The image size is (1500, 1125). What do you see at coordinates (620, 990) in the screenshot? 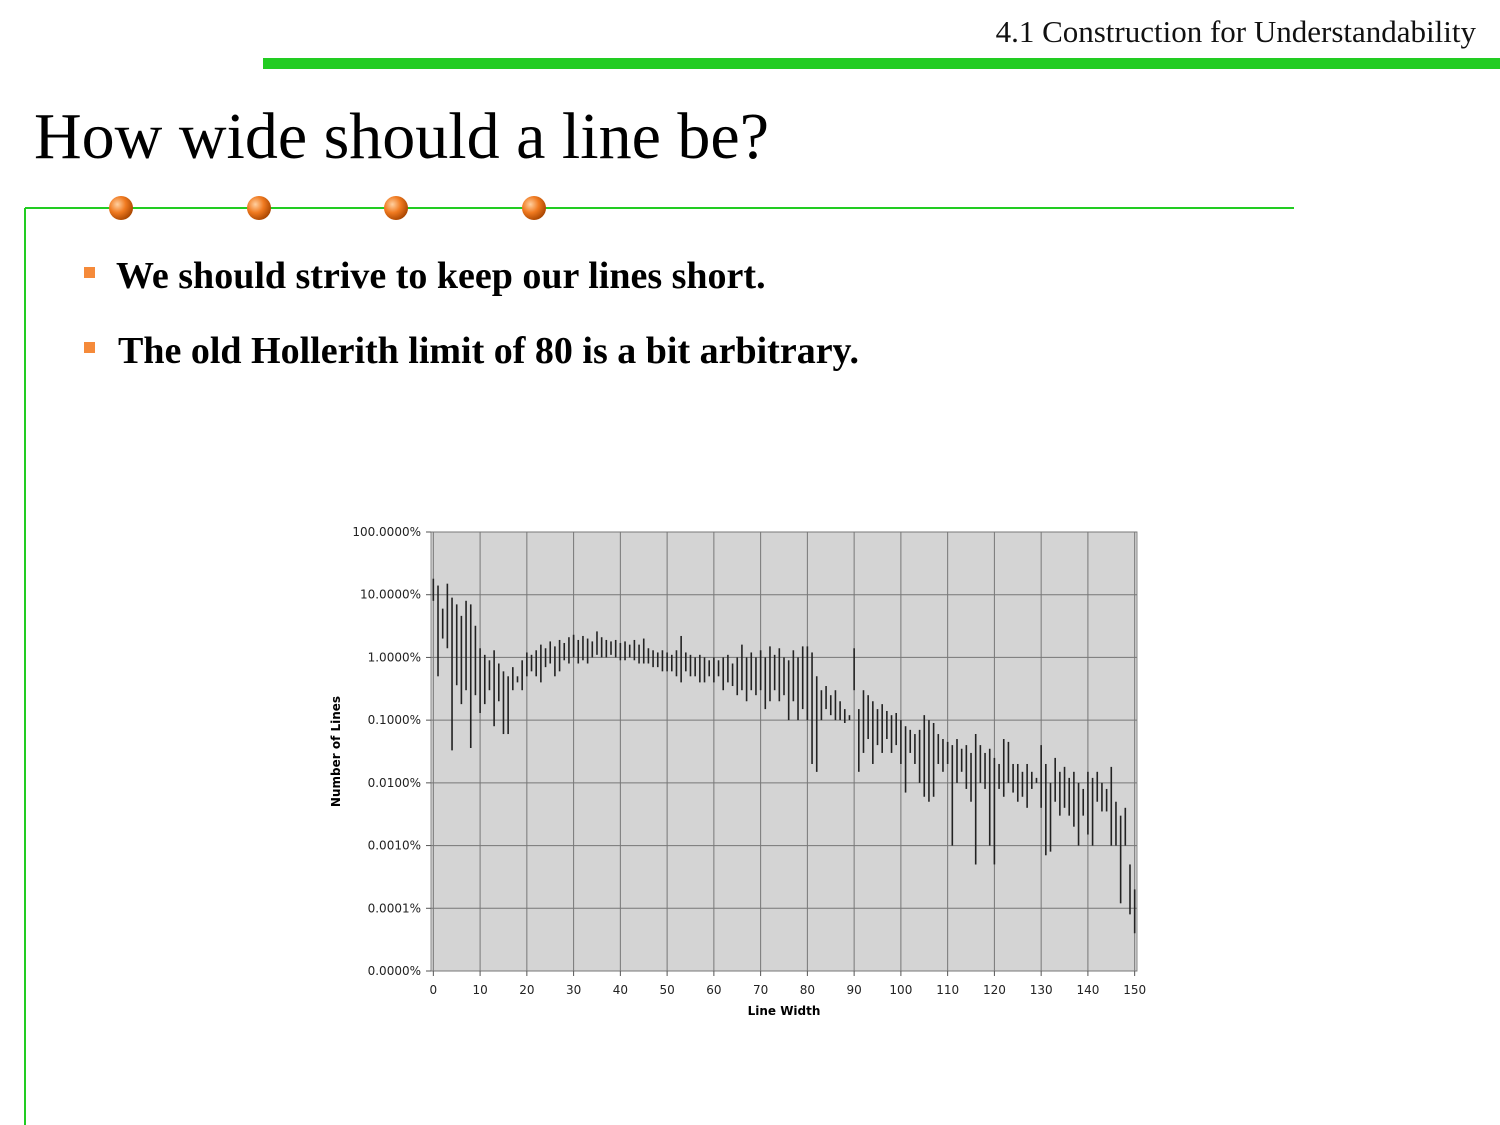
I see `x-tick-label: 40` at bounding box center [620, 990].